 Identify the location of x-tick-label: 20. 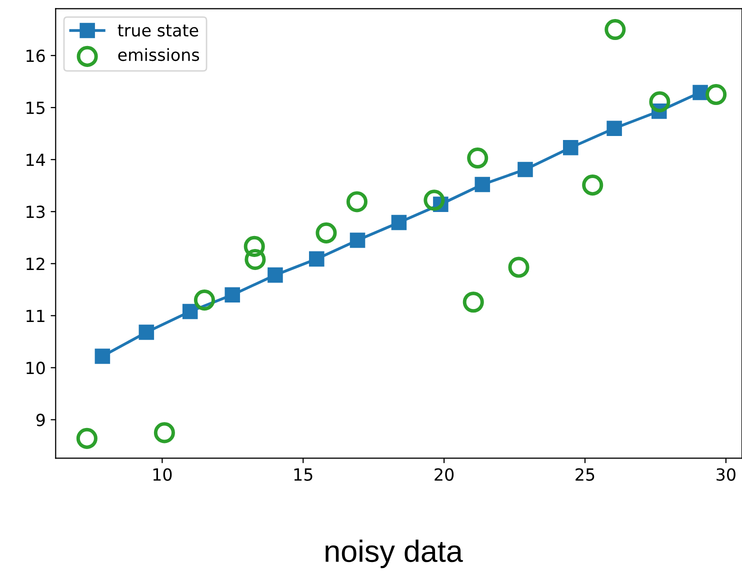
(444, 474).